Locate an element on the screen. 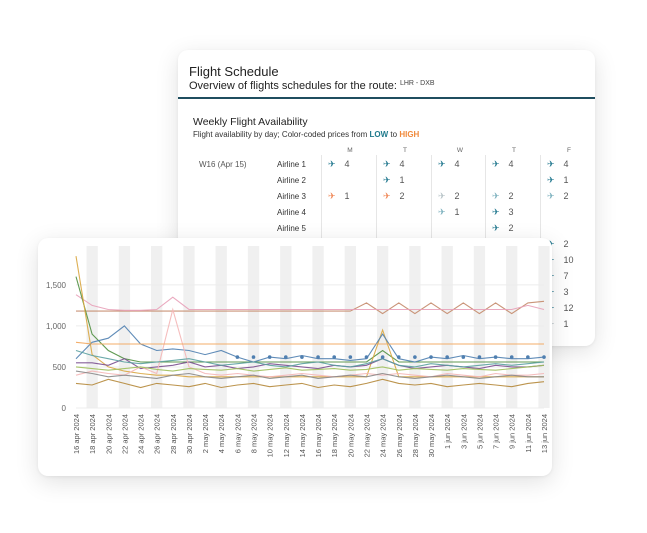  y-tick-label: 0 is located at coordinates (64, 408).